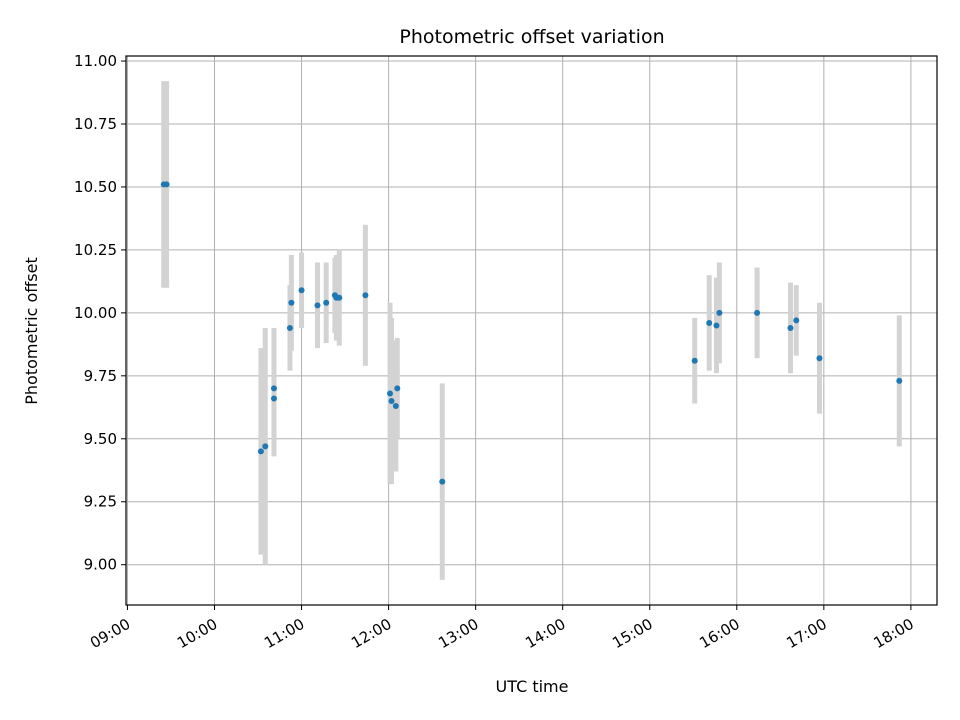 Image resolution: width=960 pixels, height=720 pixels. Describe the element at coordinates (95, 61) in the screenshot. I see `y-tick-label: 11.00` at that location.